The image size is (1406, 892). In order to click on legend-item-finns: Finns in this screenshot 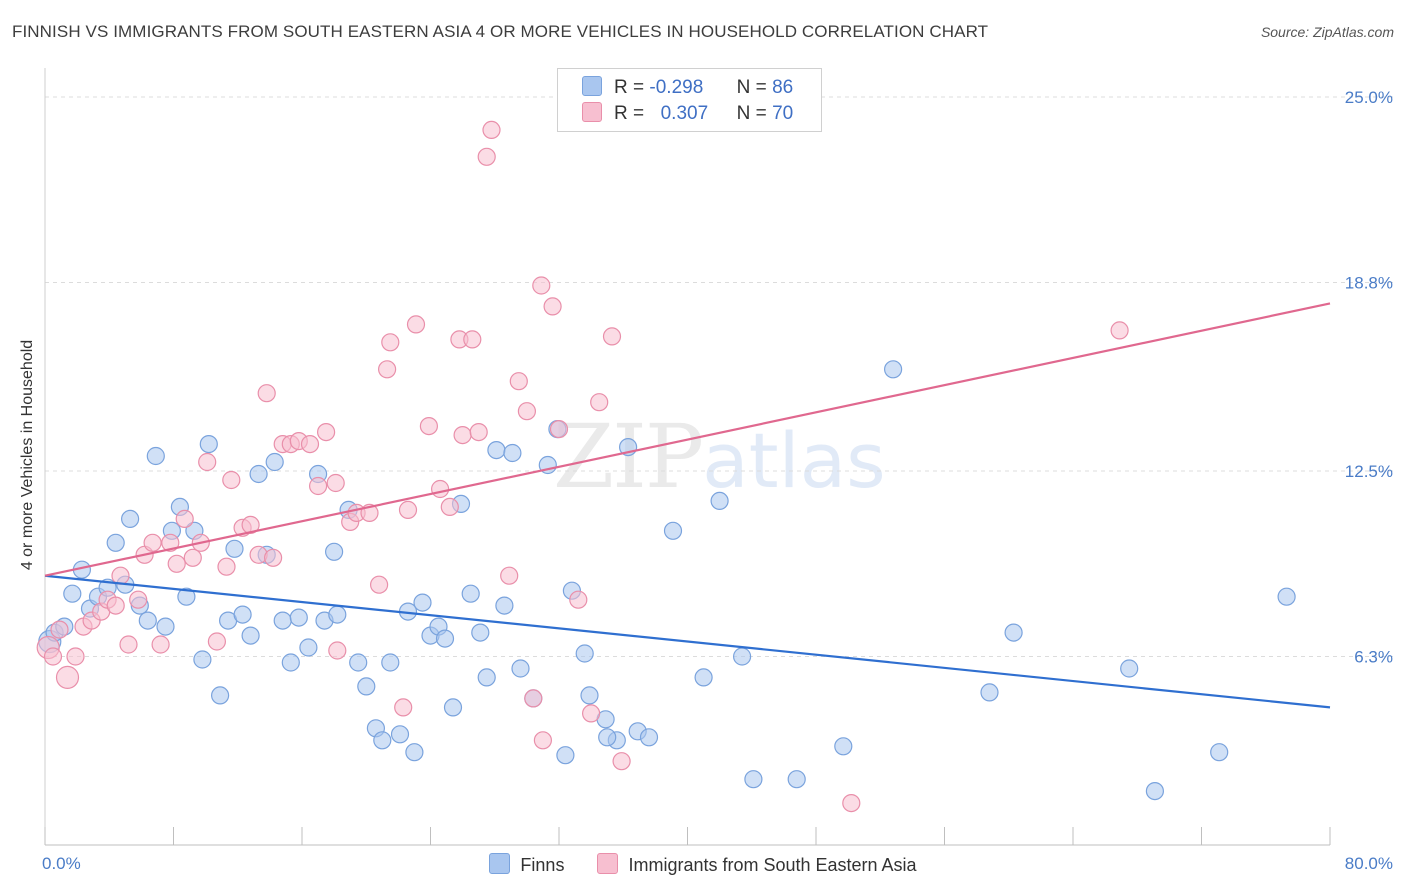, I will do `click(526, 864)`.